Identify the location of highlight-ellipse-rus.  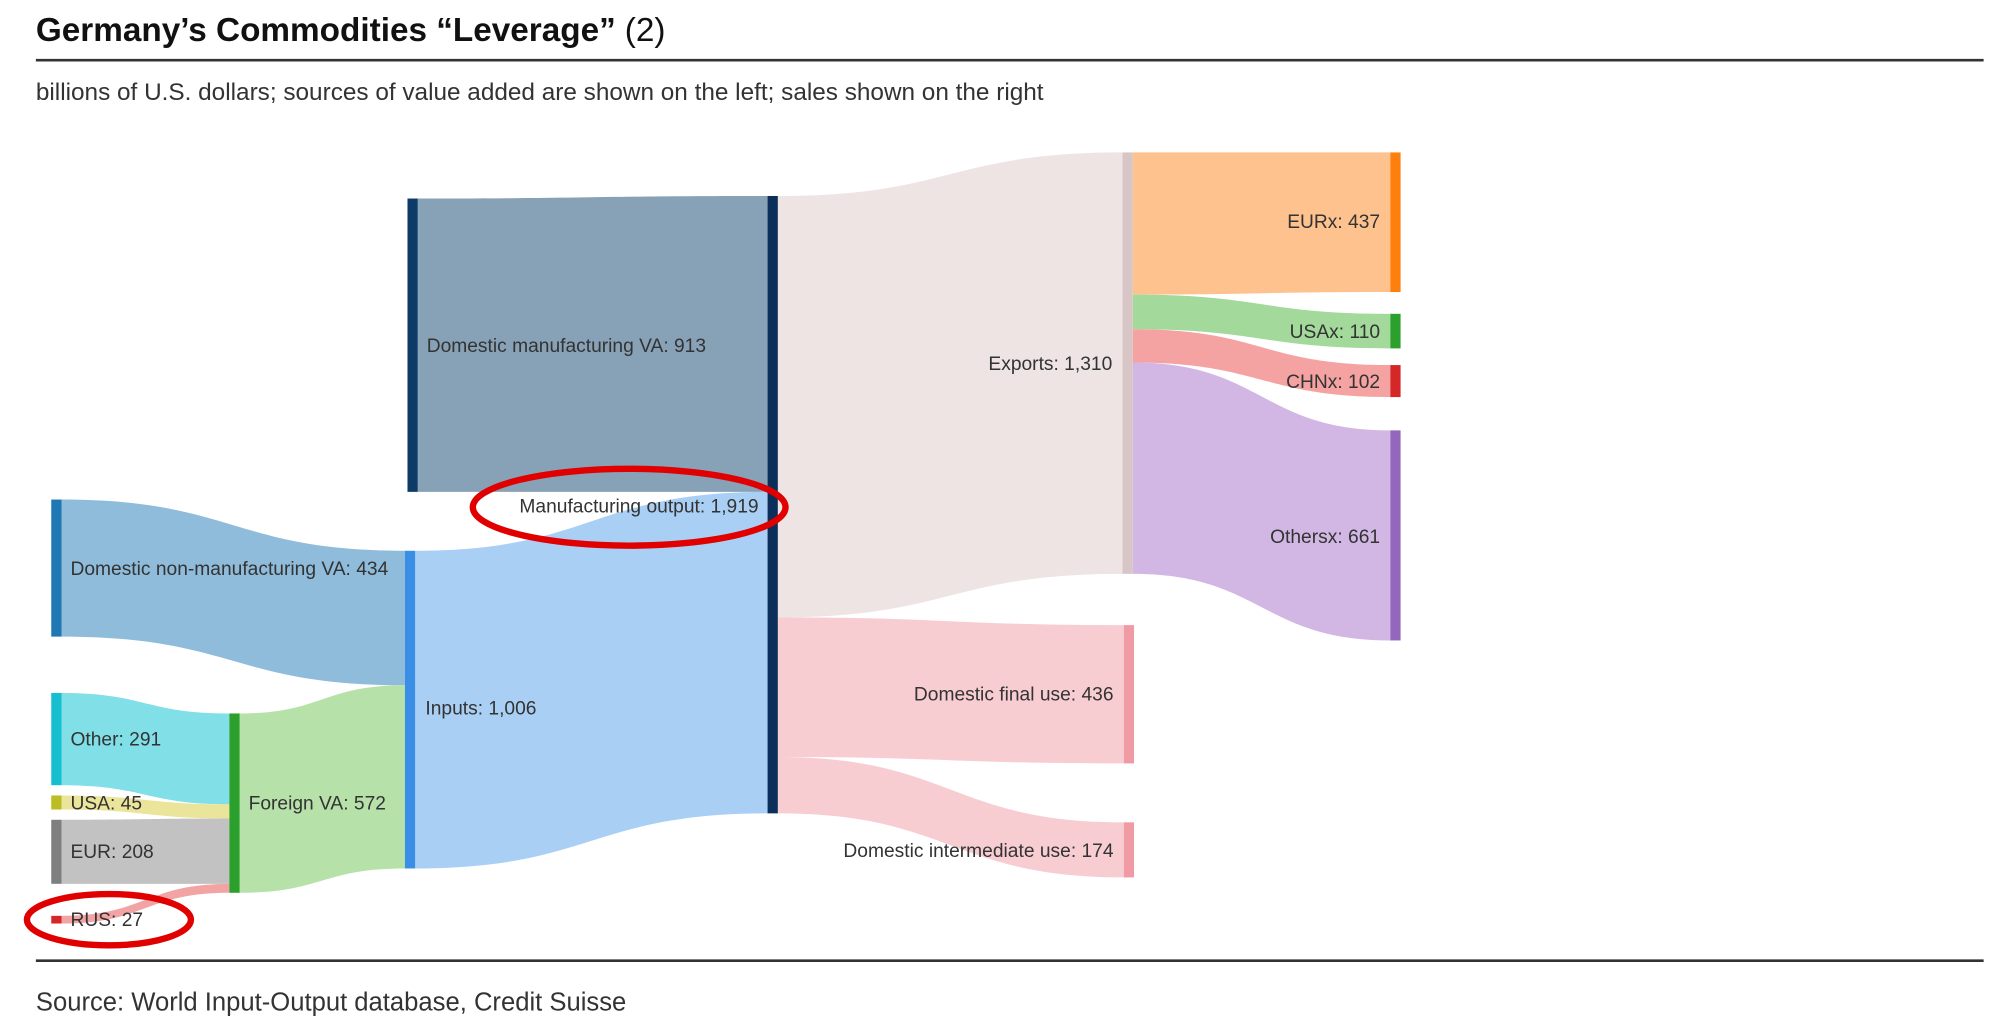
(109, 919).